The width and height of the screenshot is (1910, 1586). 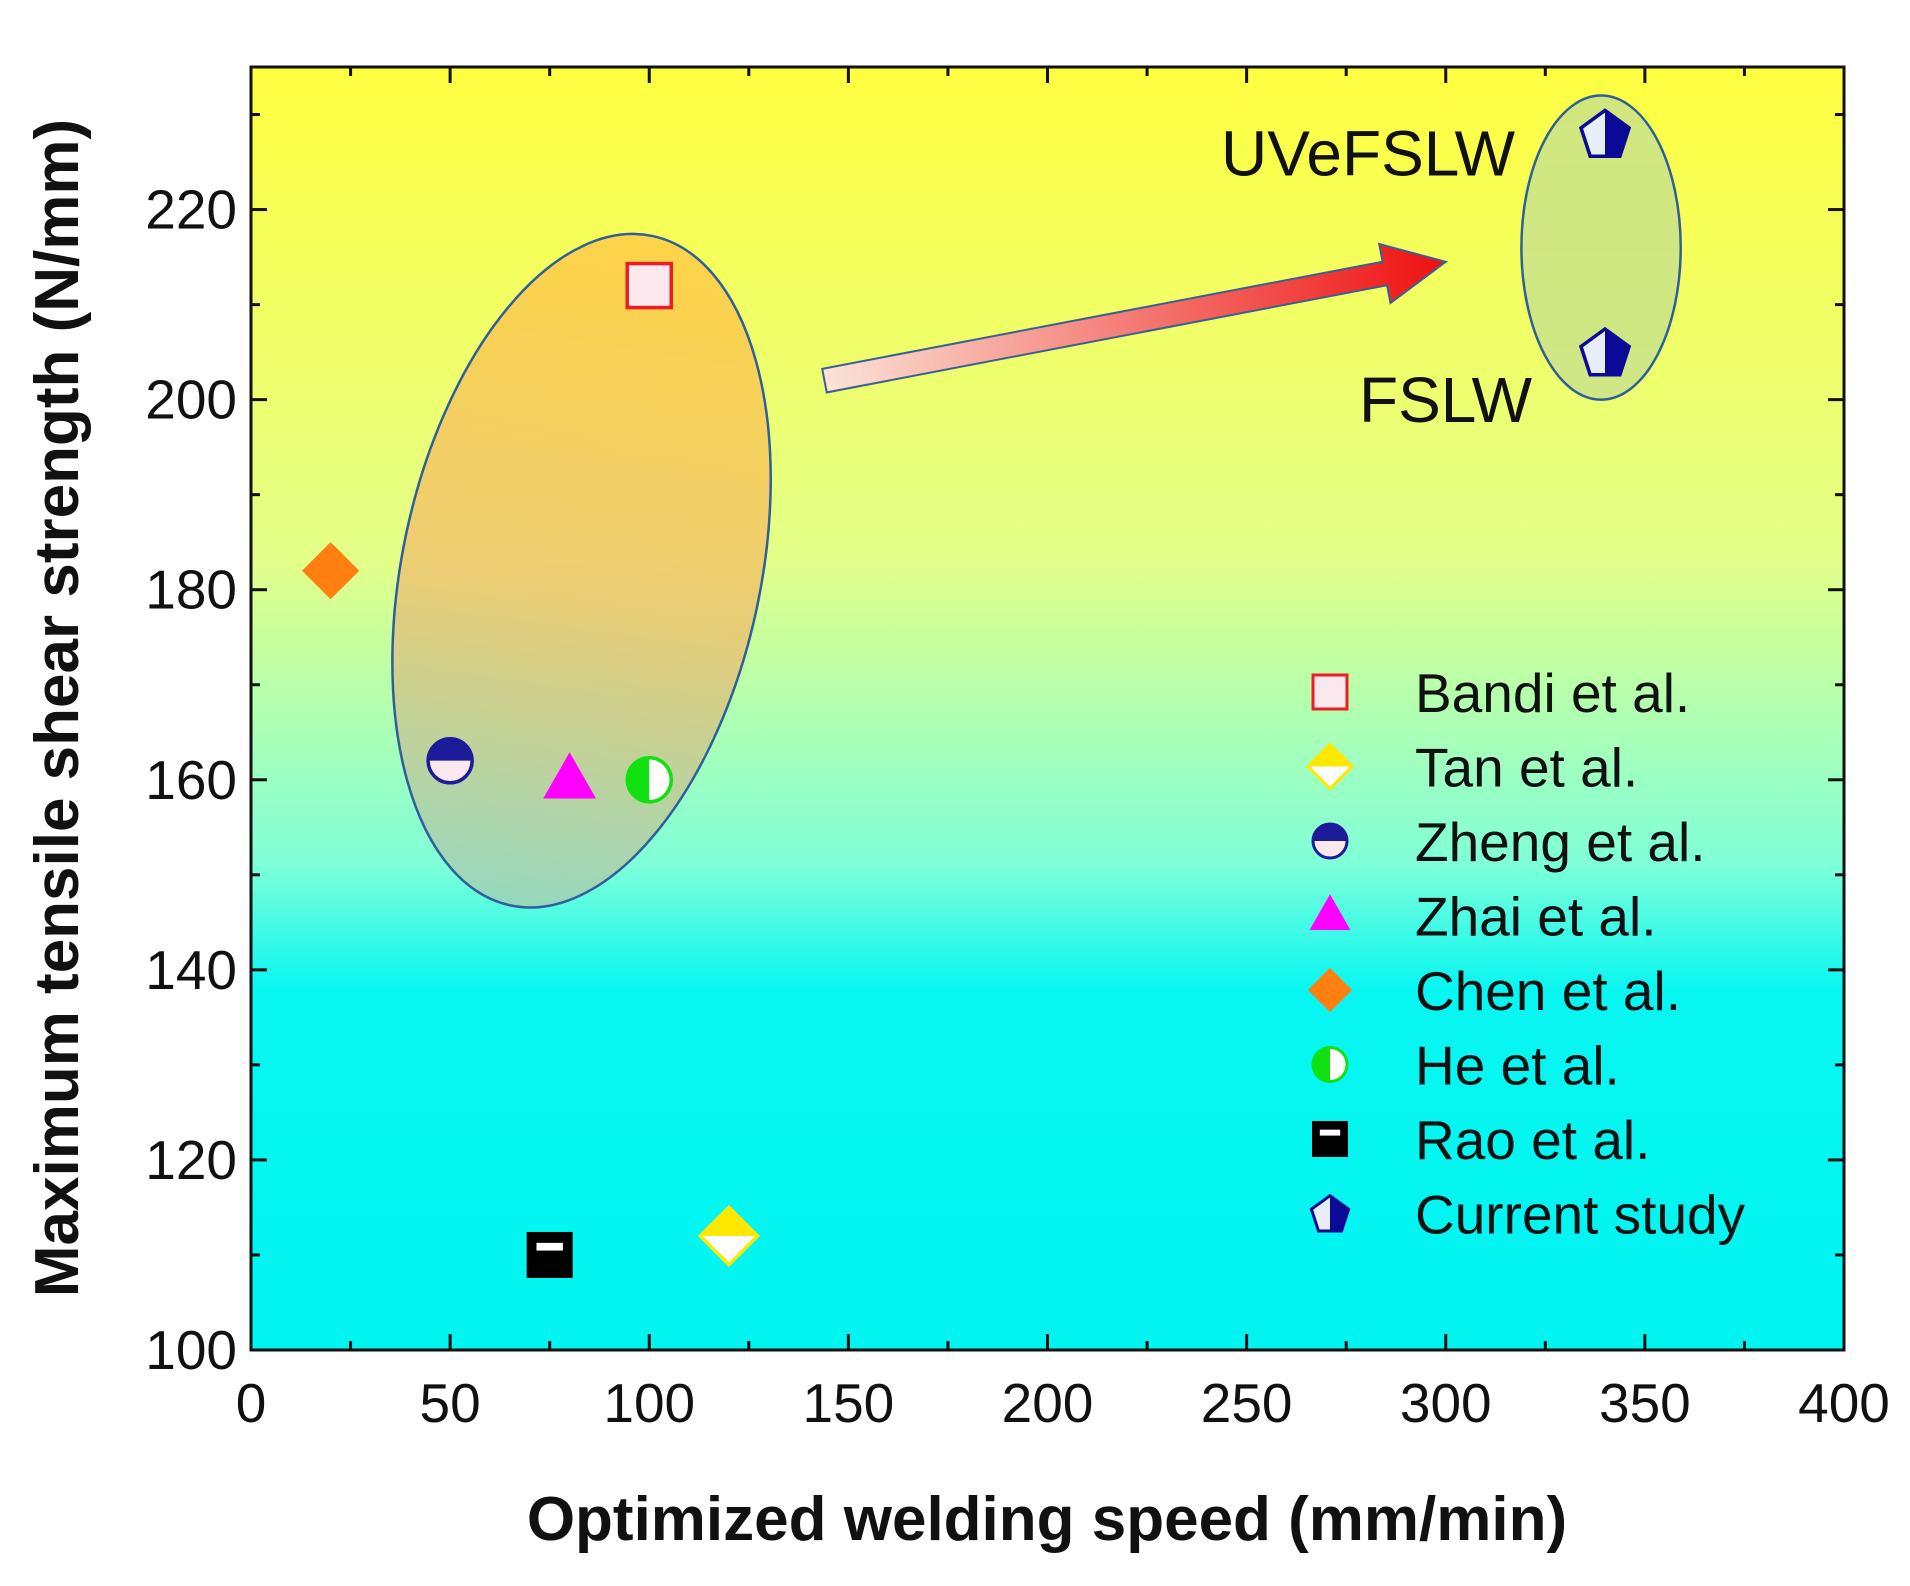 What do you see at coordinates (191, 400) in the screenshot?
I see `y-tick-label-200: 200` at bounding box center [191, 400].